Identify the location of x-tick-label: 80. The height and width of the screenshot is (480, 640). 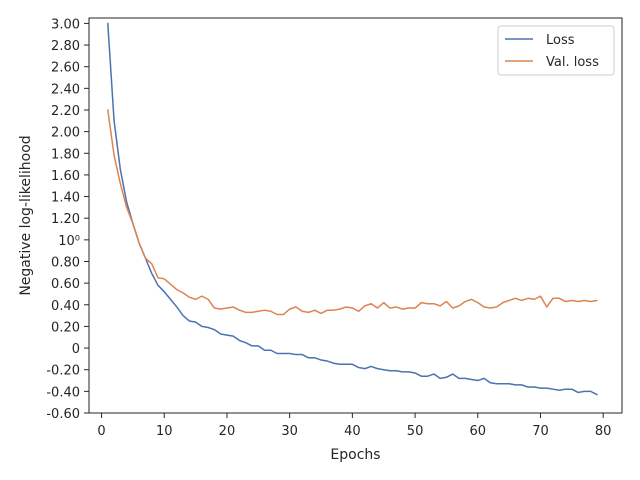
(603, 431).